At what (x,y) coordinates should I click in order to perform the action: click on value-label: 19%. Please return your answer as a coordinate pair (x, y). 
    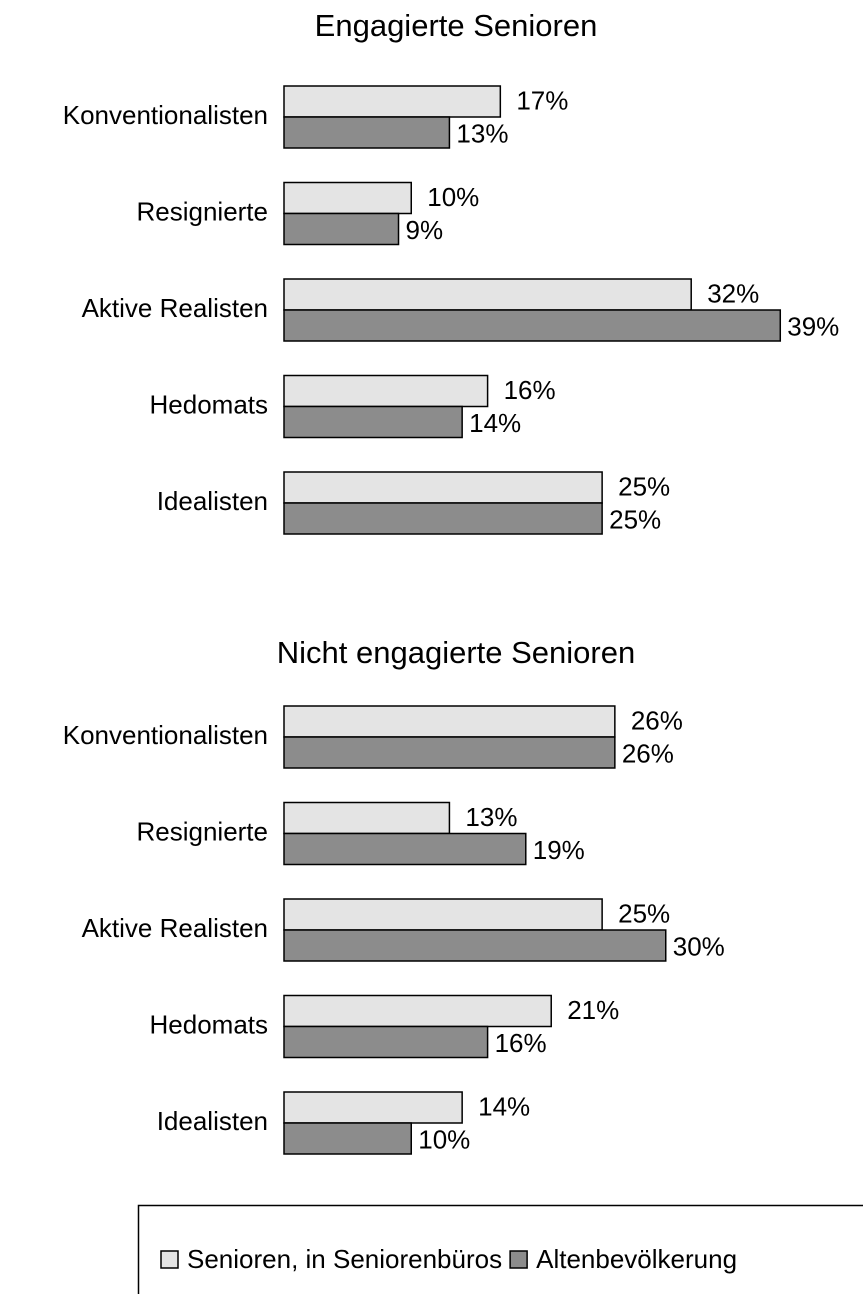
    Looking at the image, I should click on (559, 850).